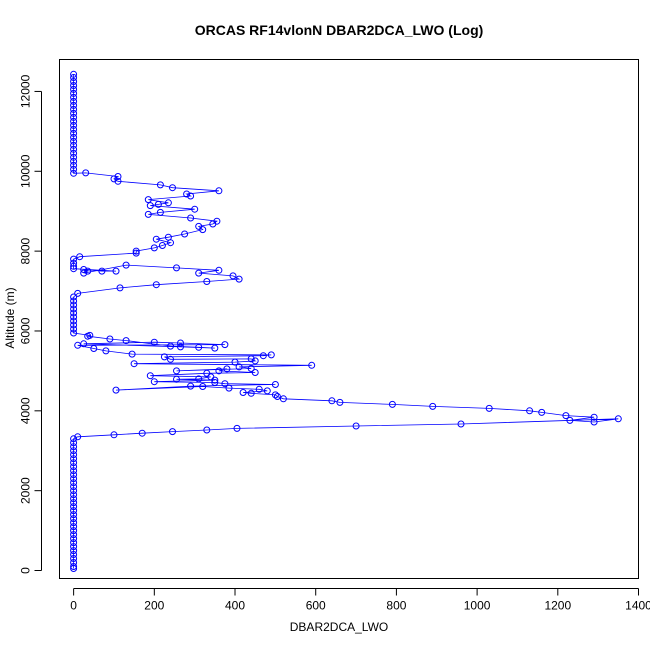  What do you see at coordinates (30, 324) in the screenshot?
I see `y-axis: 0 2000 4000 6000 8000 10000 12000` at bounding box center [30, 324].